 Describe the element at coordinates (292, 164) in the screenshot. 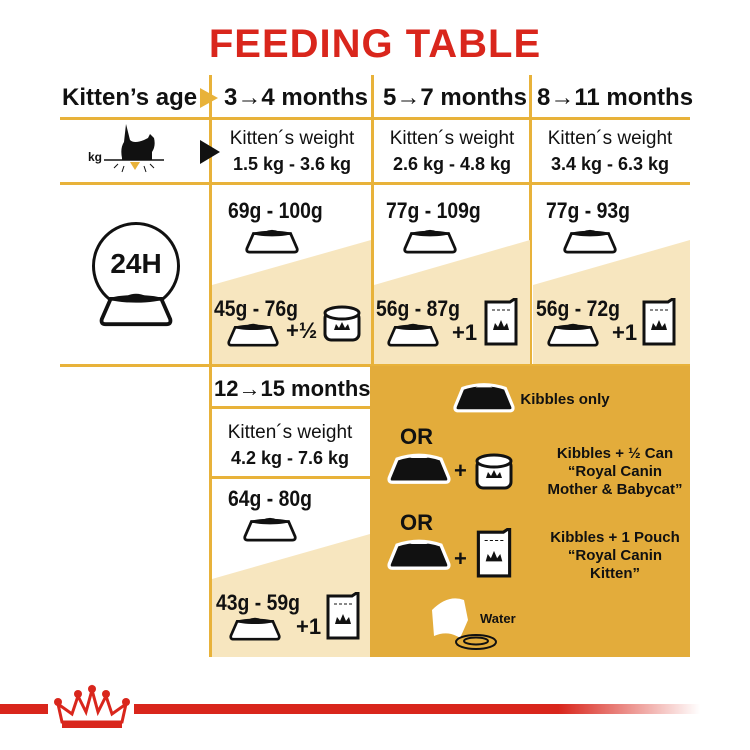

I see `weight-range: 1.5 kg - 3.6 kg` at that location.